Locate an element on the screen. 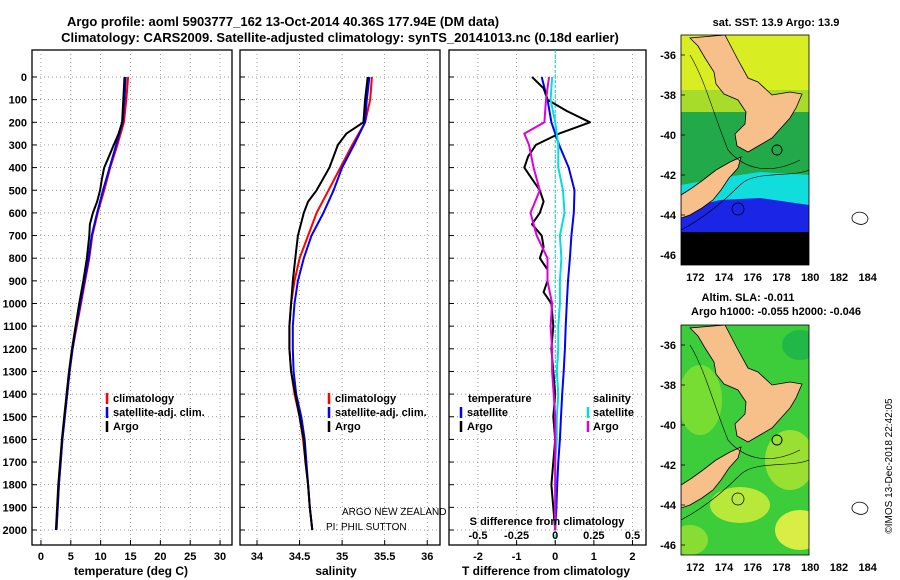  sla-map-subtitle: Argo h1000: -0.055 h2000: -0.046 is located at coordinates (776, 312).